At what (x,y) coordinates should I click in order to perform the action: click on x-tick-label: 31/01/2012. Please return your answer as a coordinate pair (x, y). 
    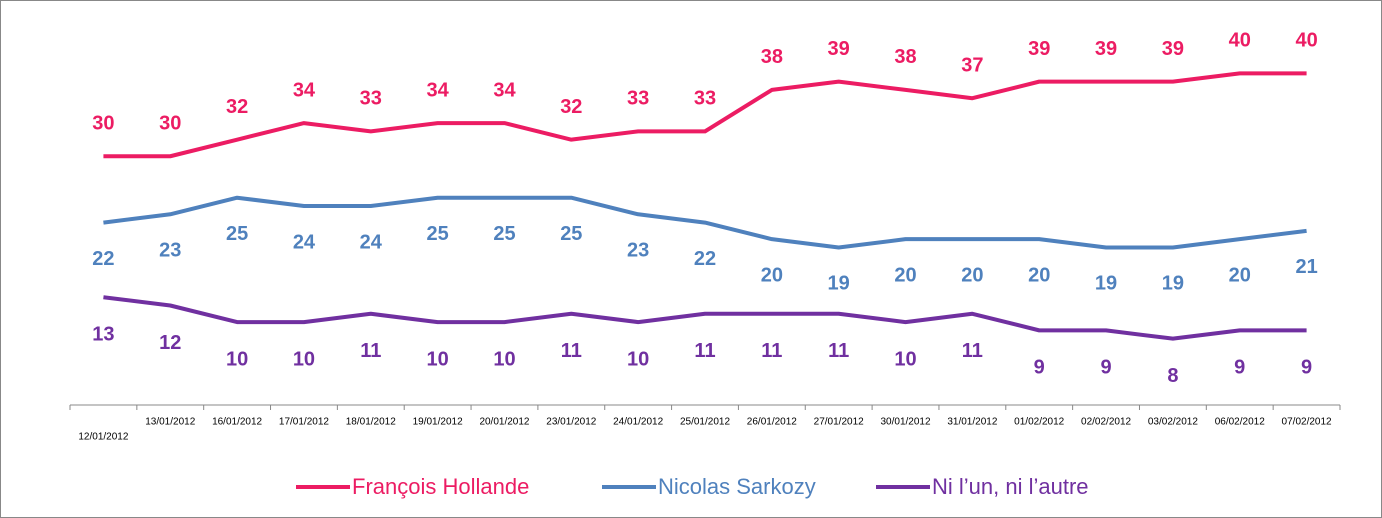
    Looking at the image, I should click on (972, 422).